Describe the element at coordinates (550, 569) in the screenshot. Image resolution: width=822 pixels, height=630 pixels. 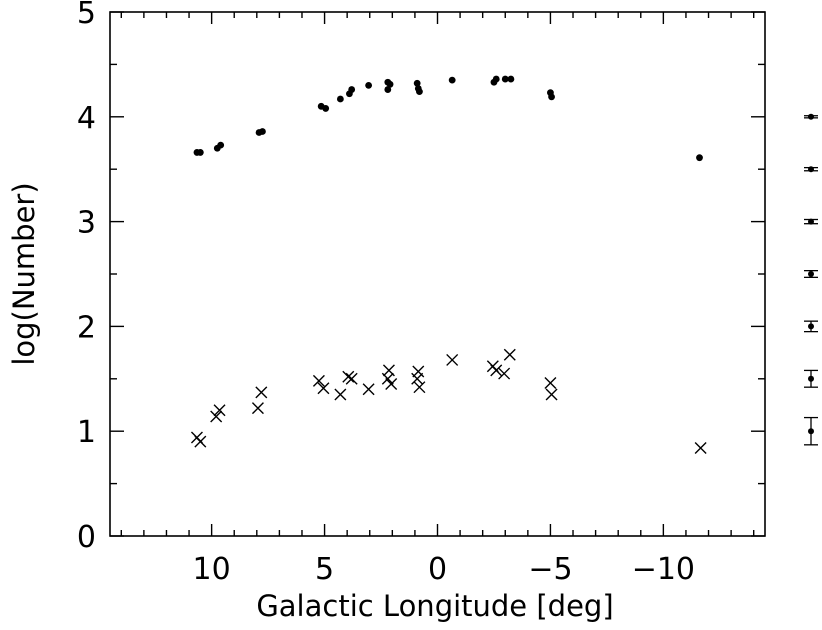
I see `x-tick-label: −5` at that location.